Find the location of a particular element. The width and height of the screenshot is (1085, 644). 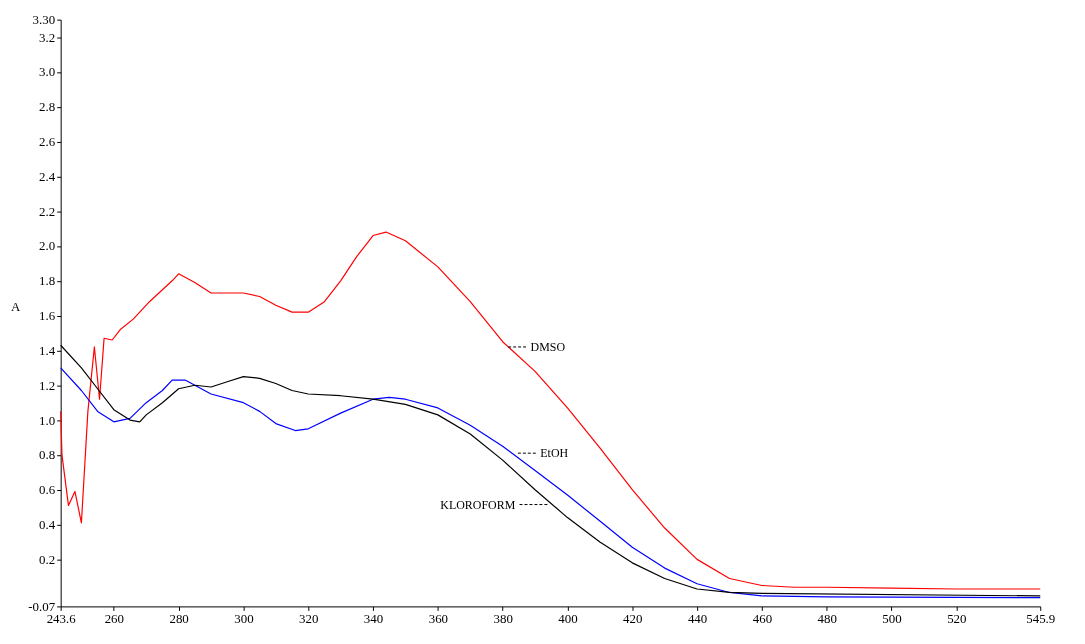

x-tick-label: 300 is located at coordinates (244, 618).